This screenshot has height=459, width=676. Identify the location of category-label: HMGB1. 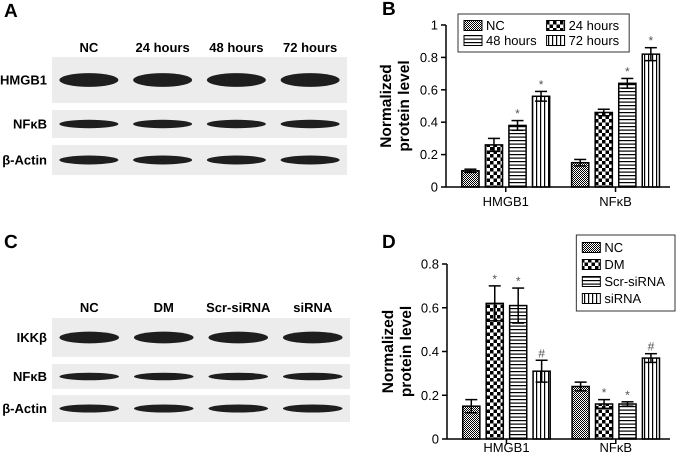
(23, 80).